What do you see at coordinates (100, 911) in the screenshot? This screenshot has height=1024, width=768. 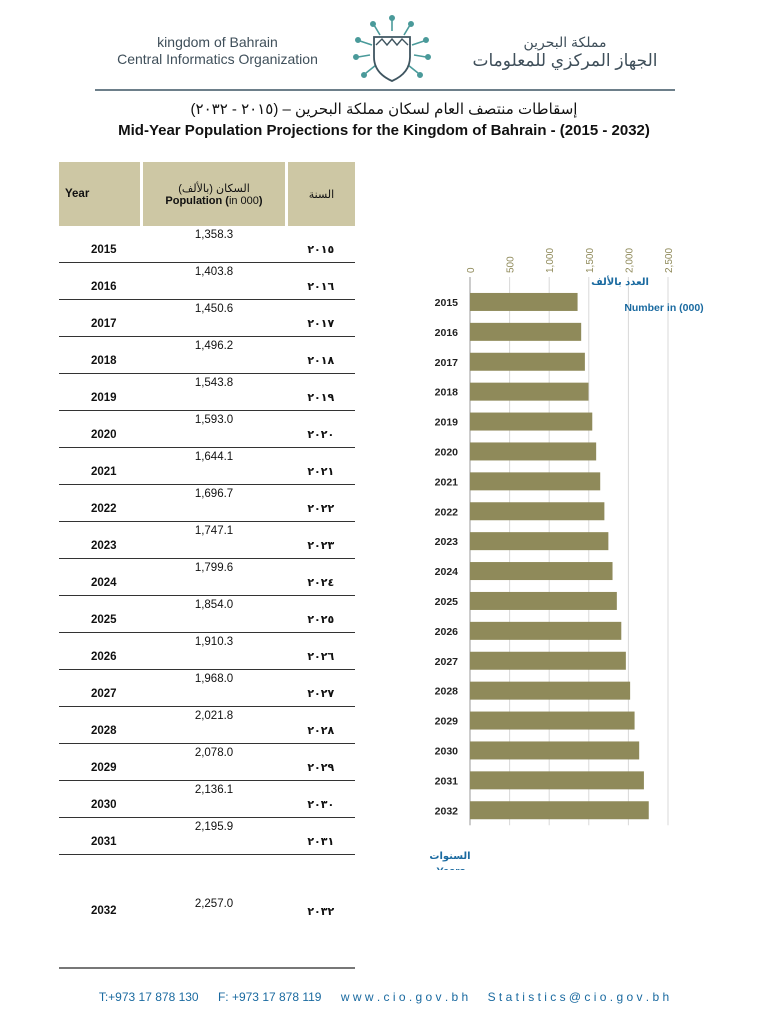 I see `row-year: 2032` at bounding box center [100, 911].